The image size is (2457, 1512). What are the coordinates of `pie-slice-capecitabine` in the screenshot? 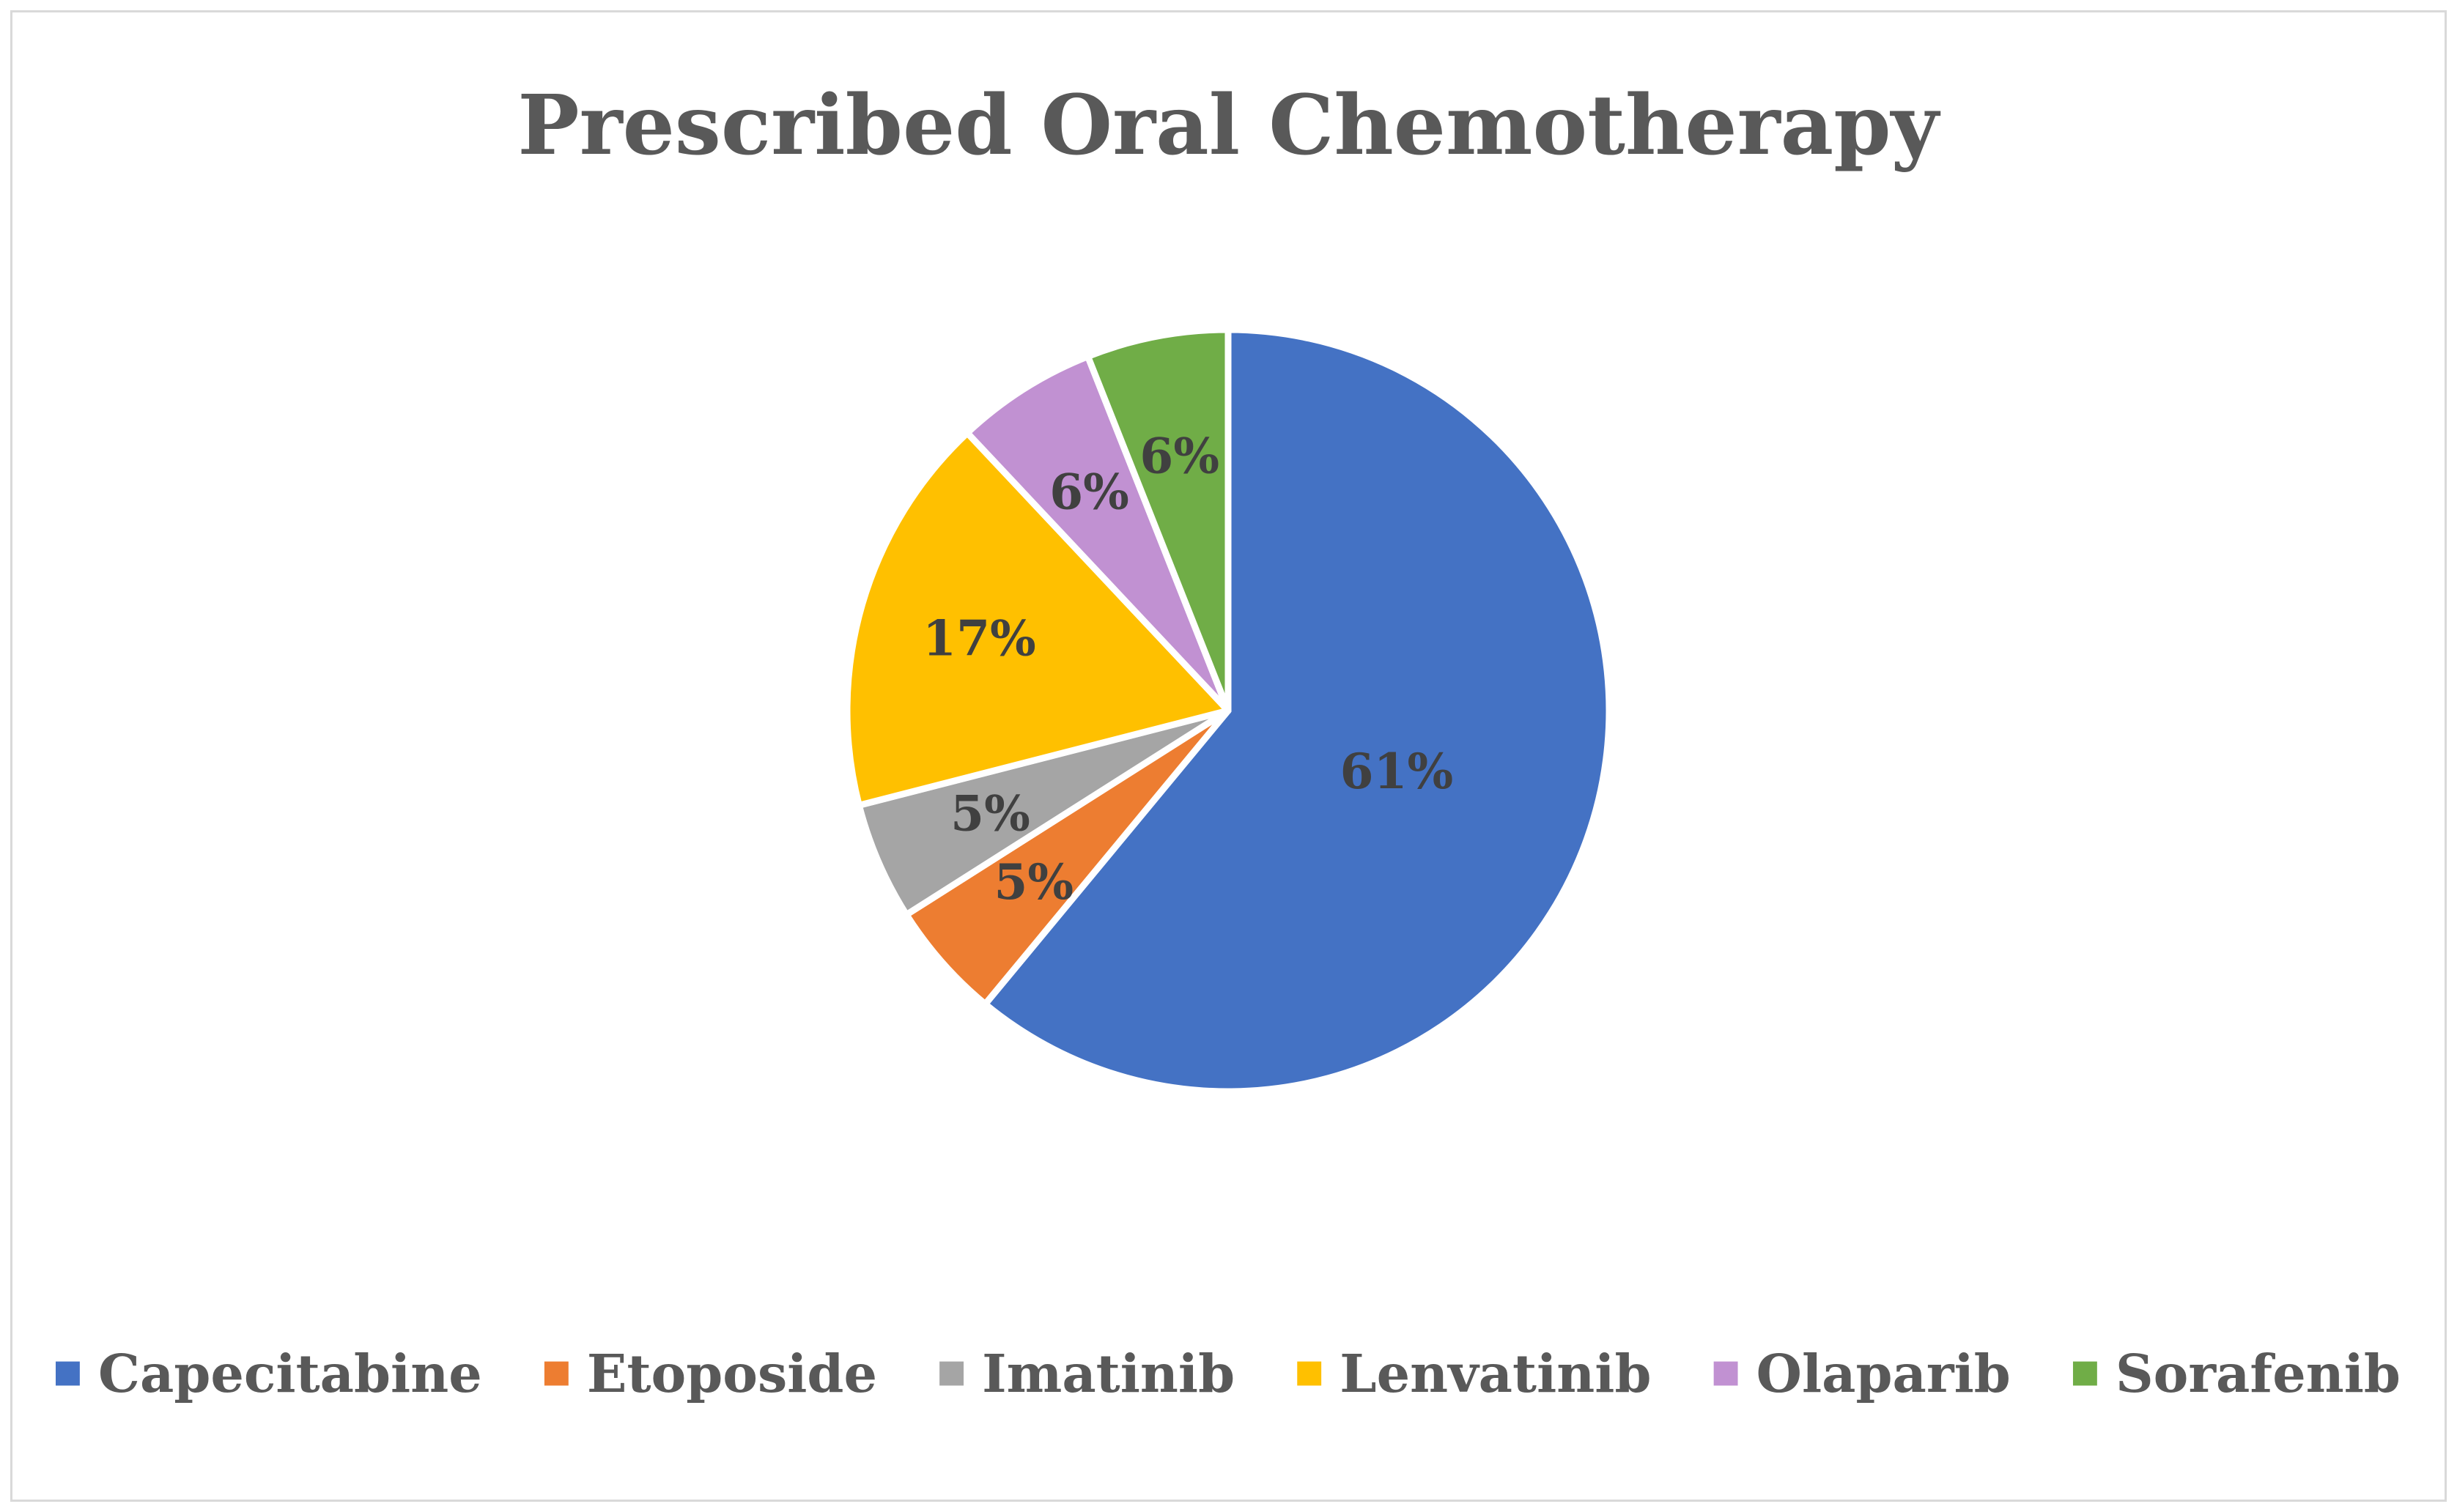 It's located at (1297, 710).